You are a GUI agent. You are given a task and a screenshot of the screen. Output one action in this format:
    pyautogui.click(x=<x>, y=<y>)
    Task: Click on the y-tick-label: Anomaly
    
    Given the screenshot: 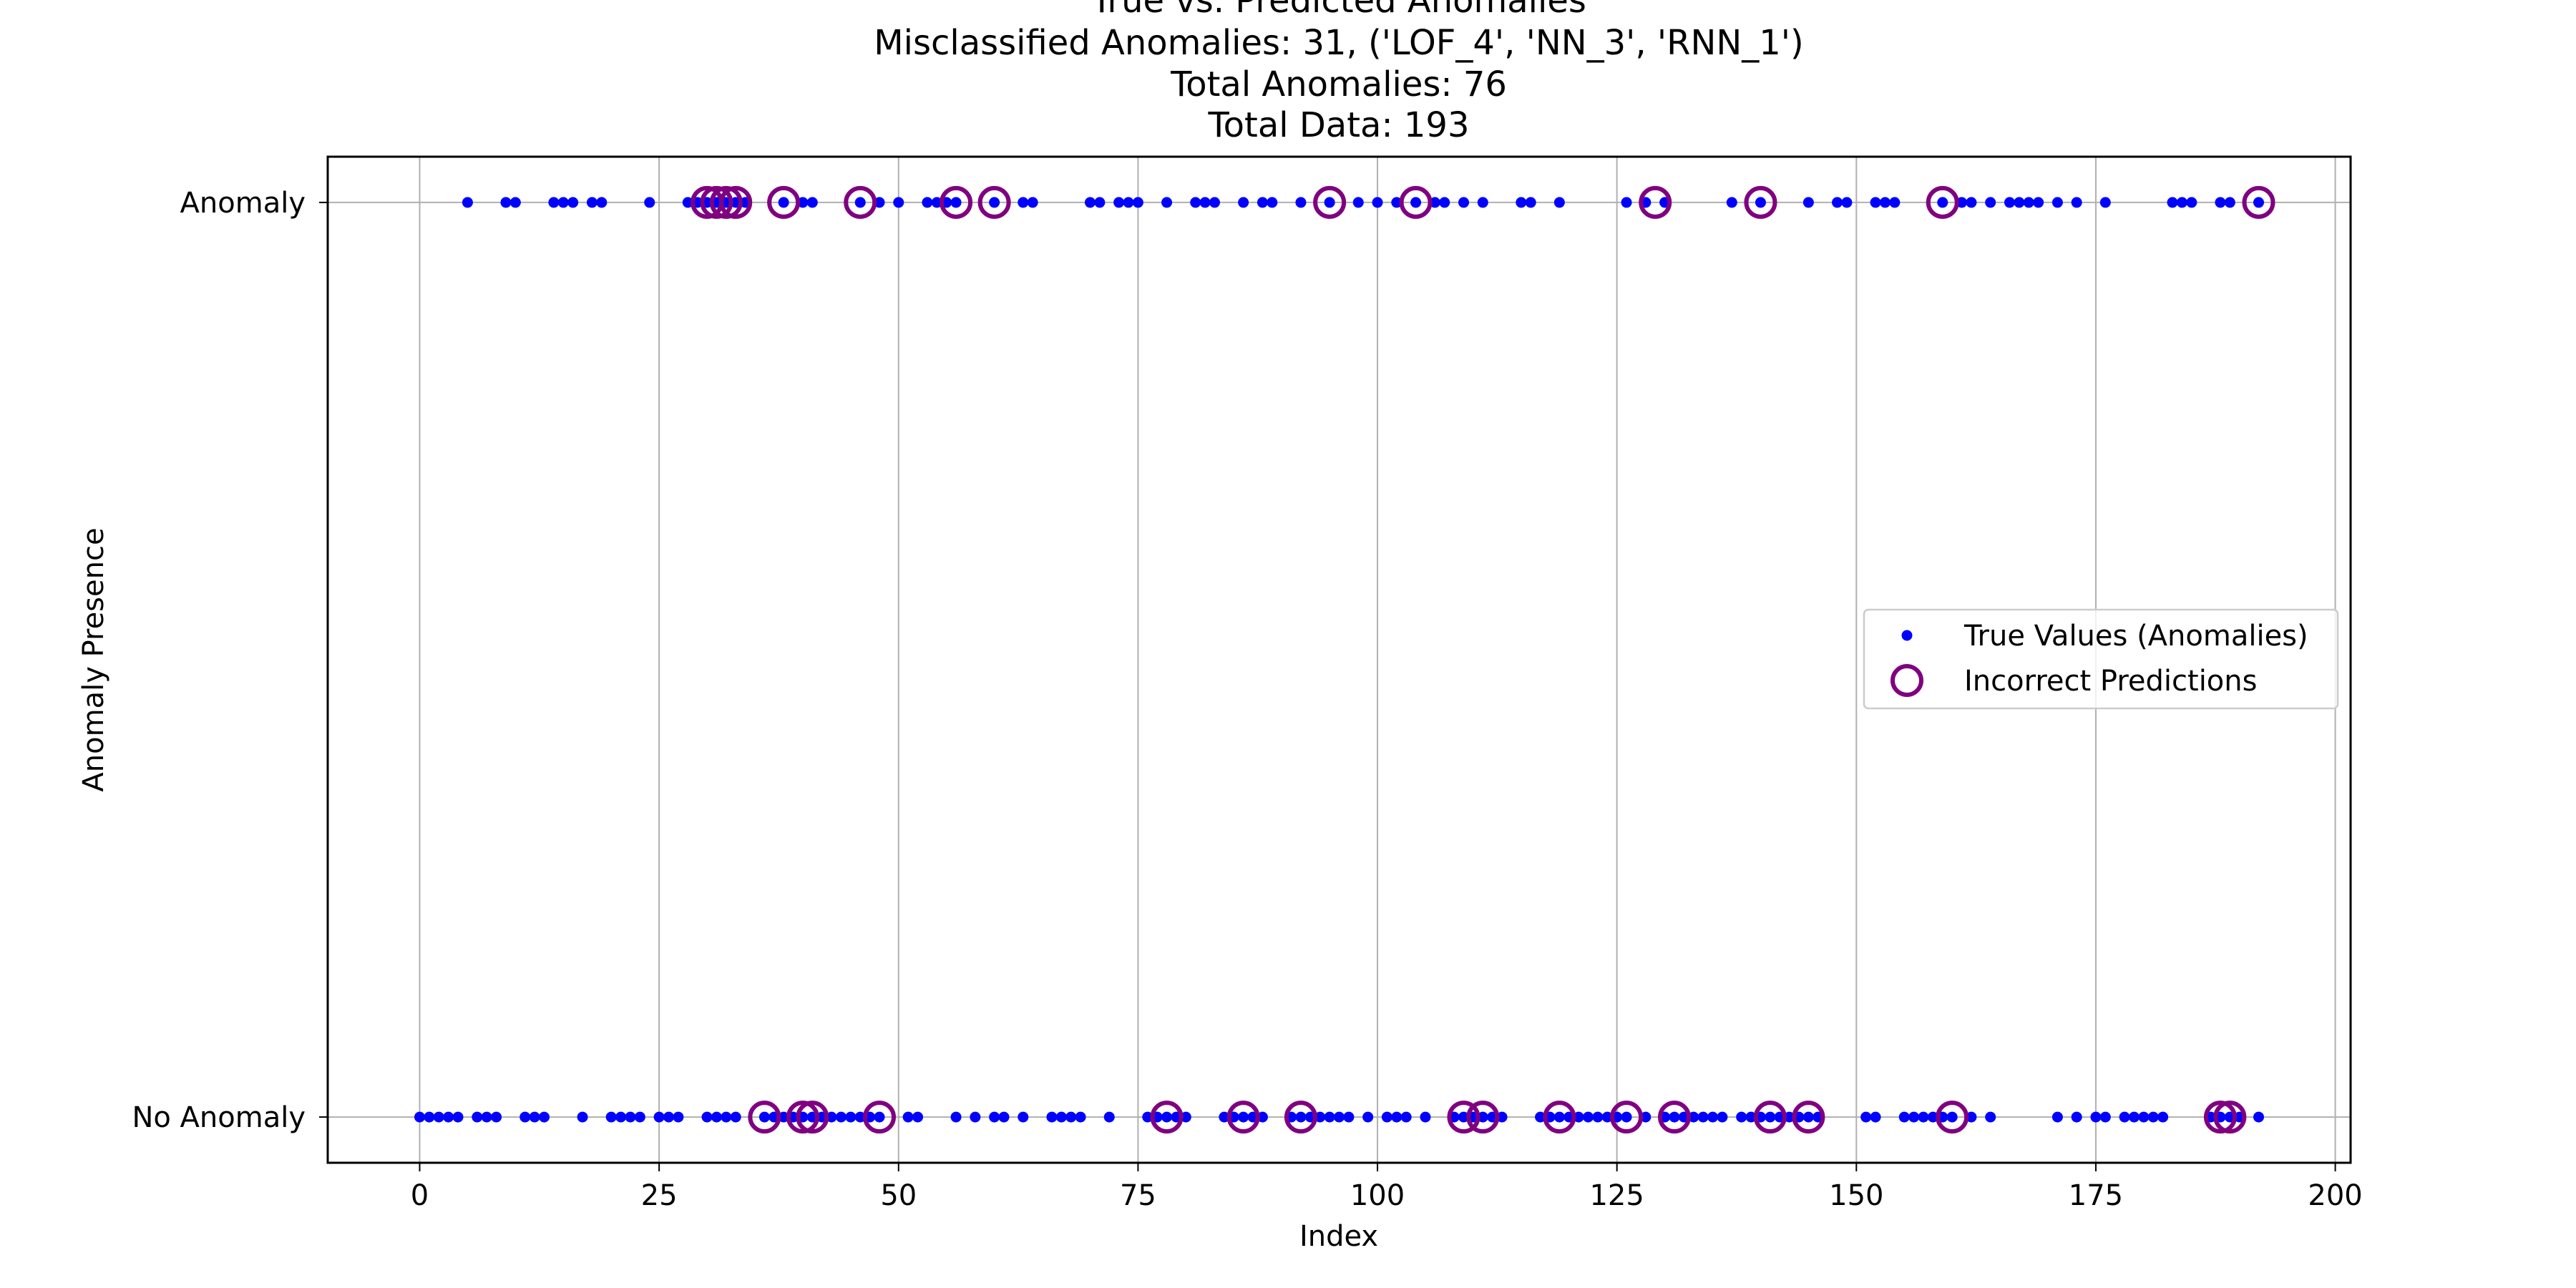 What is the action you would take?
    pyautogui.click(x=243, y=203)
    